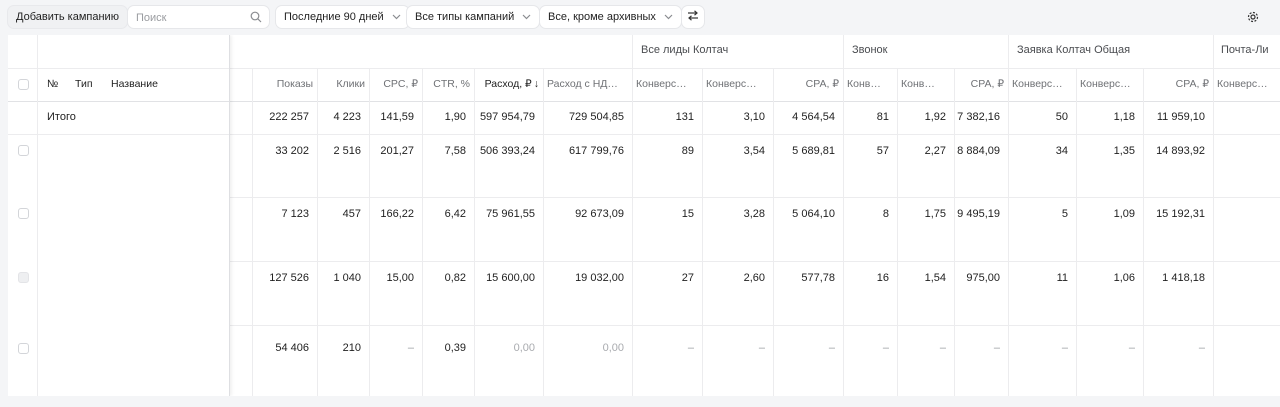  Describe the element at coordinates (455, 214) in the screenshot. I see `table-cell: 6,42` at that location.